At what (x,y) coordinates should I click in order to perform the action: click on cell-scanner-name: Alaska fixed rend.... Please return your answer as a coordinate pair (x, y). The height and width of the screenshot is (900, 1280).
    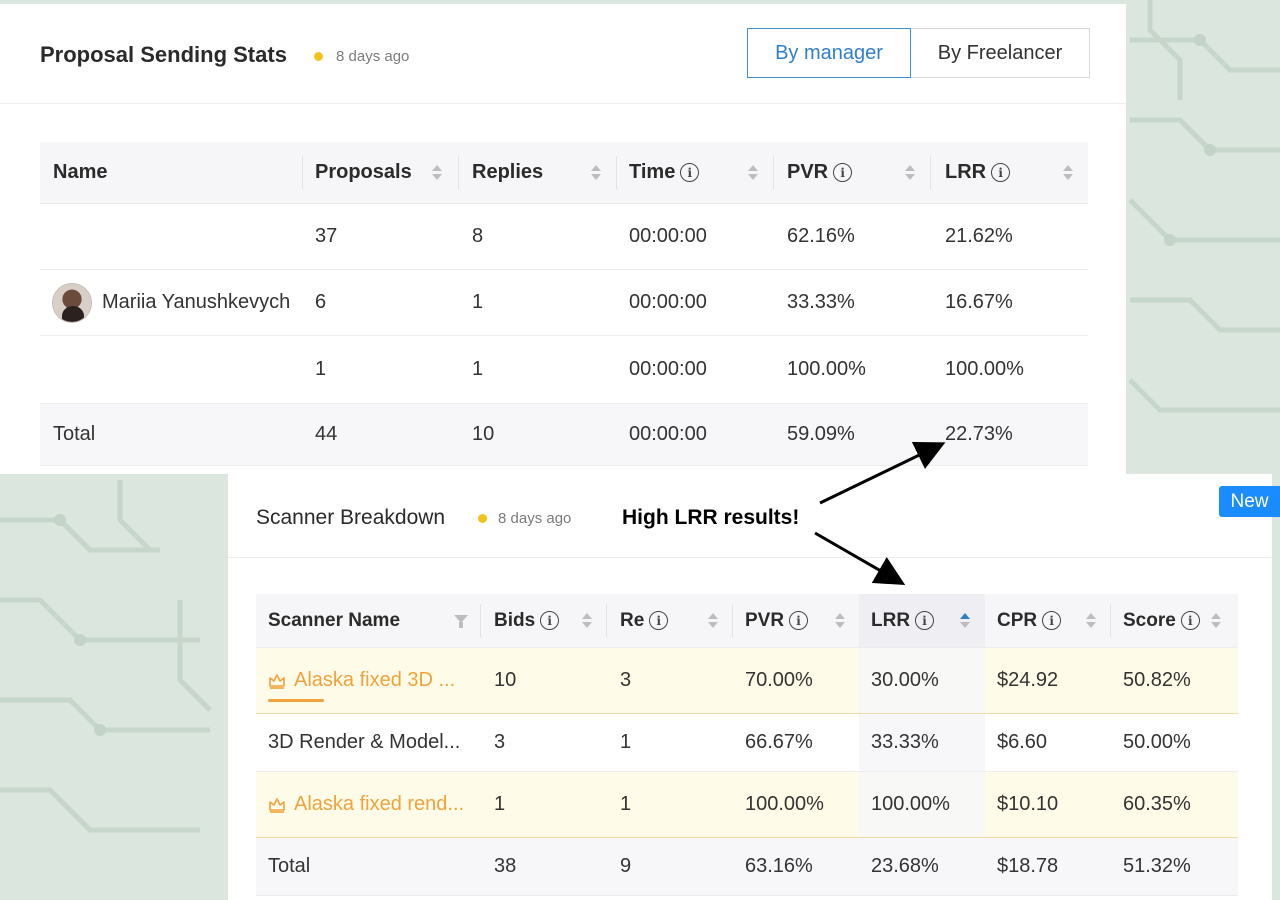
    Looking at the image, I should click on (366, 804).